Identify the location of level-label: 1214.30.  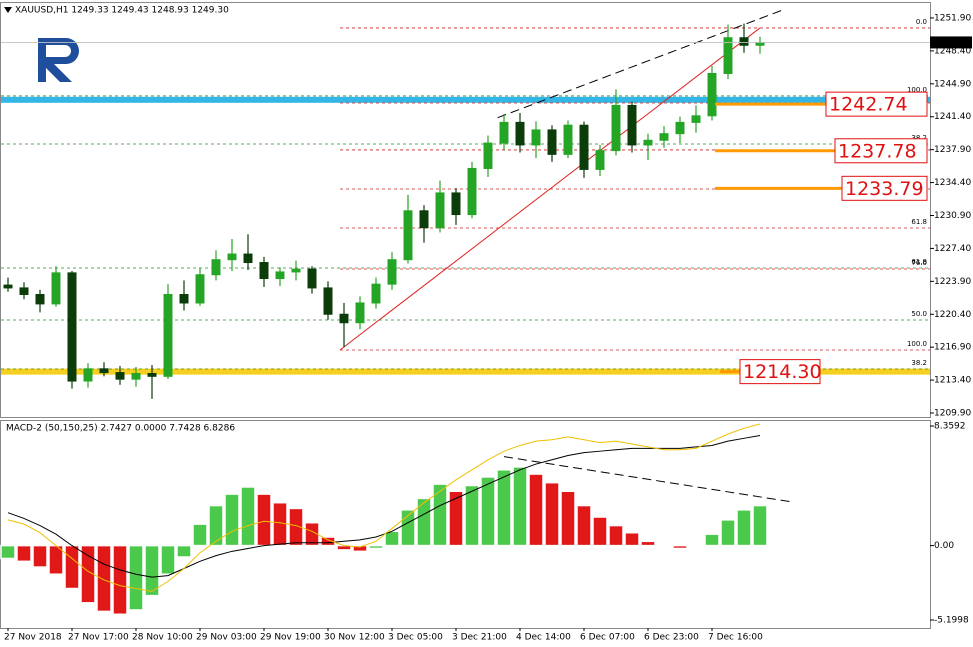
(782, 372).